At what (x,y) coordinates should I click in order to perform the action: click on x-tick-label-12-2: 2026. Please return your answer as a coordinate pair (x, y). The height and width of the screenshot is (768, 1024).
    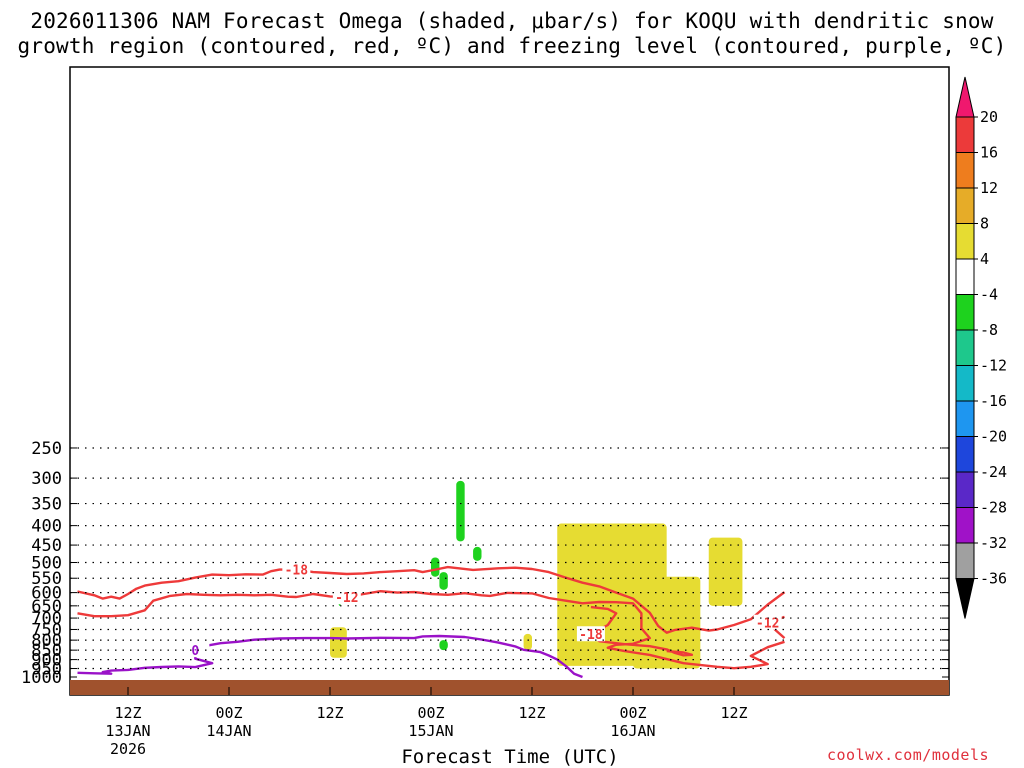
    Looking at the image, I should click on (128, 749).